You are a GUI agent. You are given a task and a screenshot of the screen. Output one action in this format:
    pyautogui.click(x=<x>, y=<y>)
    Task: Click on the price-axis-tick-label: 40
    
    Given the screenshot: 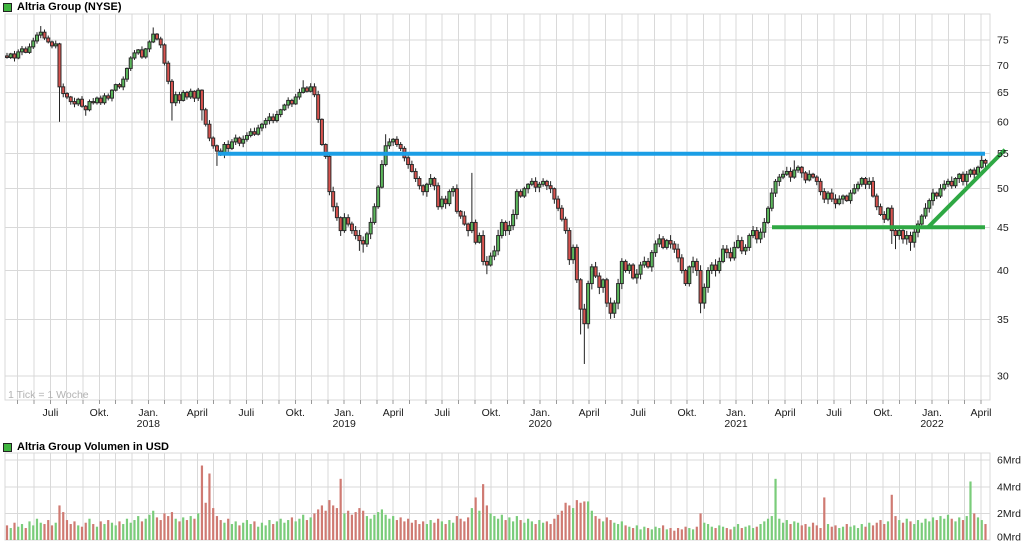 What is the action you would take?
    pyautogui.click(x=1003, y=271)
    